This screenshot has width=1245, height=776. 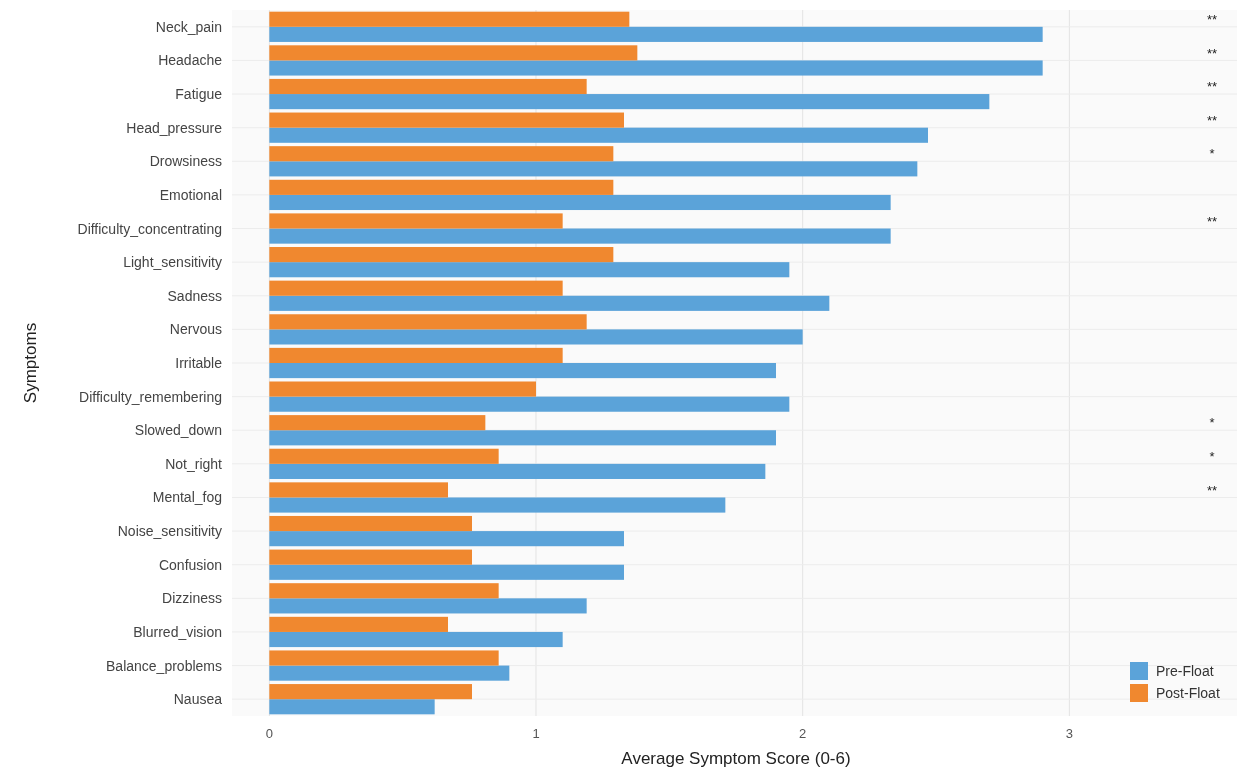 What do you see at coordinates (199, 363) in the screenshot?
I see `y-tick-label: Irritable` at bounding box center [199, 363].